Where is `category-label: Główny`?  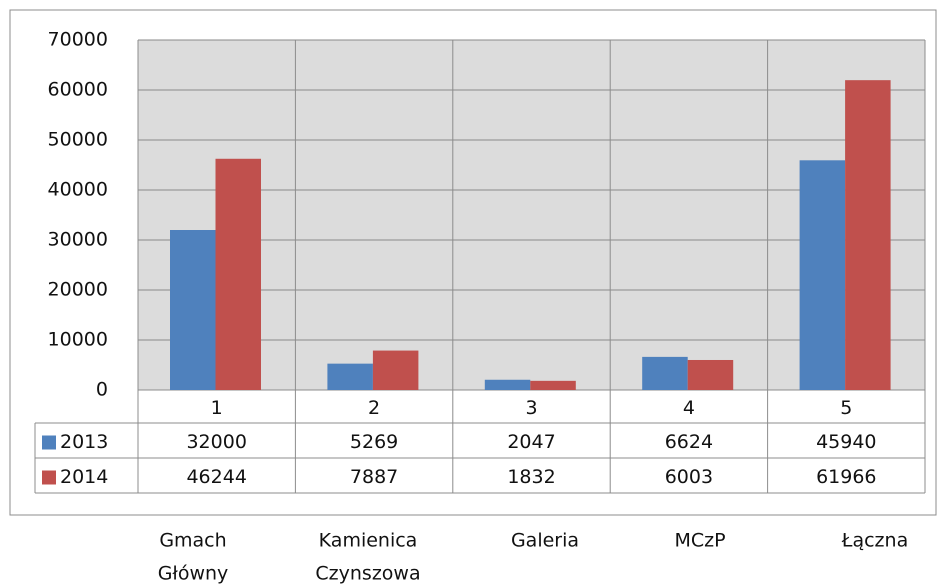 category-label: Główny is located at coordinates (193, 574).